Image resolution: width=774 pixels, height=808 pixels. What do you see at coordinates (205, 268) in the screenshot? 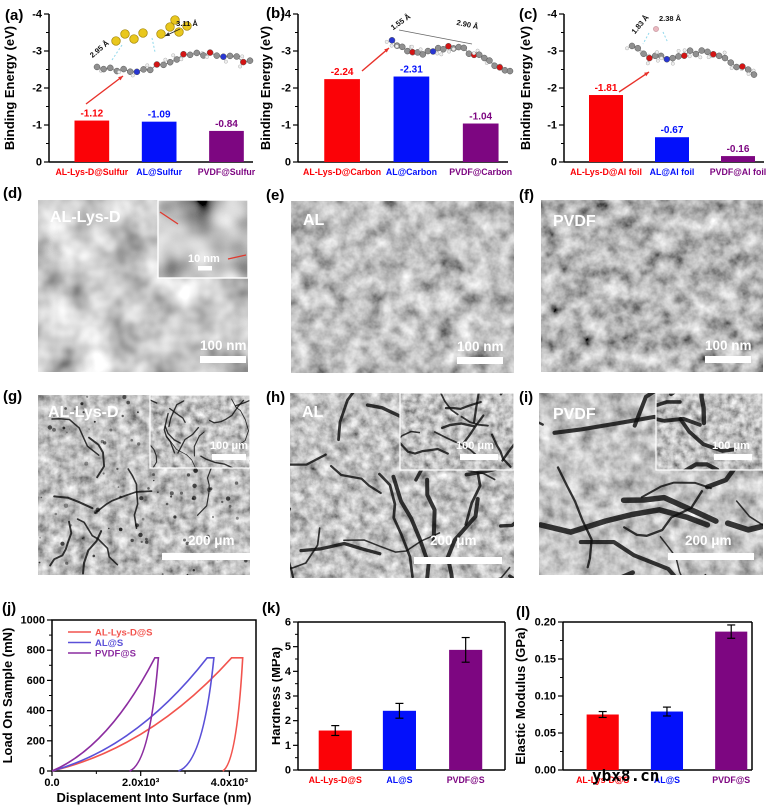
I see `inset-scale-bar` at bounding box center [205, 268].